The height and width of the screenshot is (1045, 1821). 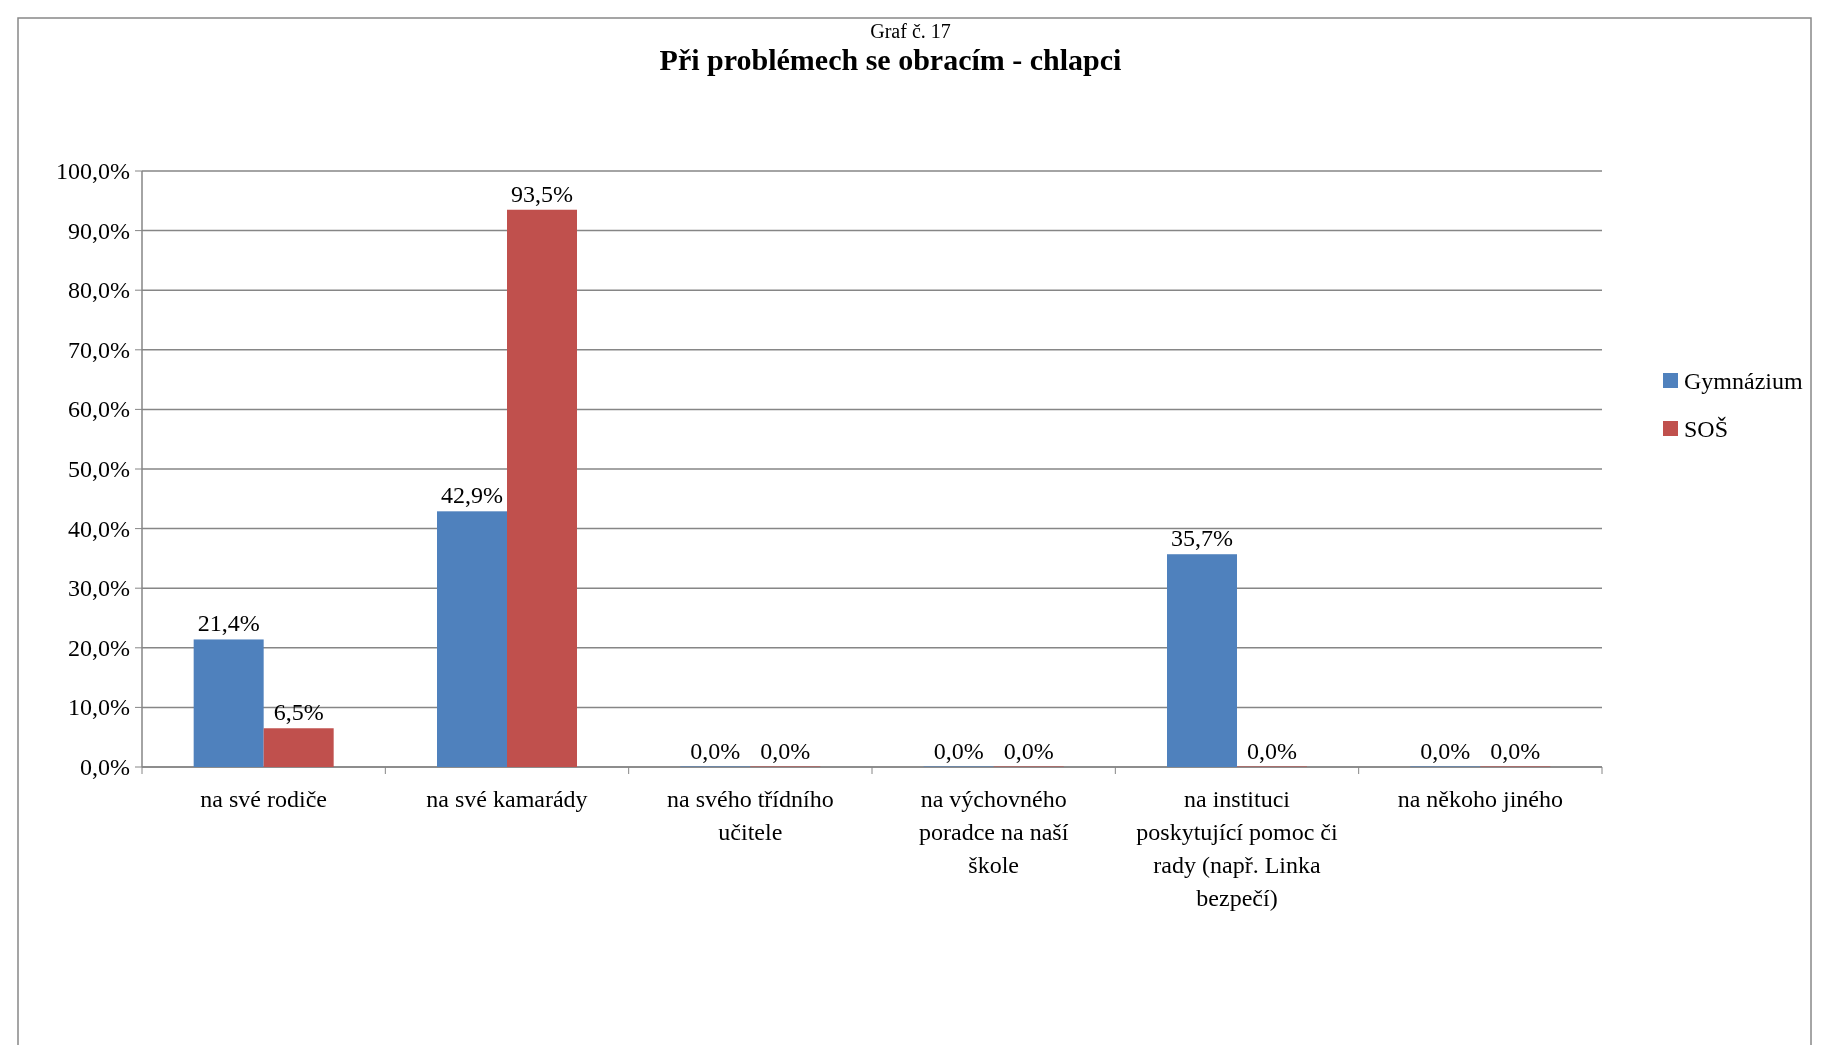 What do you see at coordinates (542, 193) in the screenshot?
I see `data-label: 93,5%` at bounding box center [542, 193].